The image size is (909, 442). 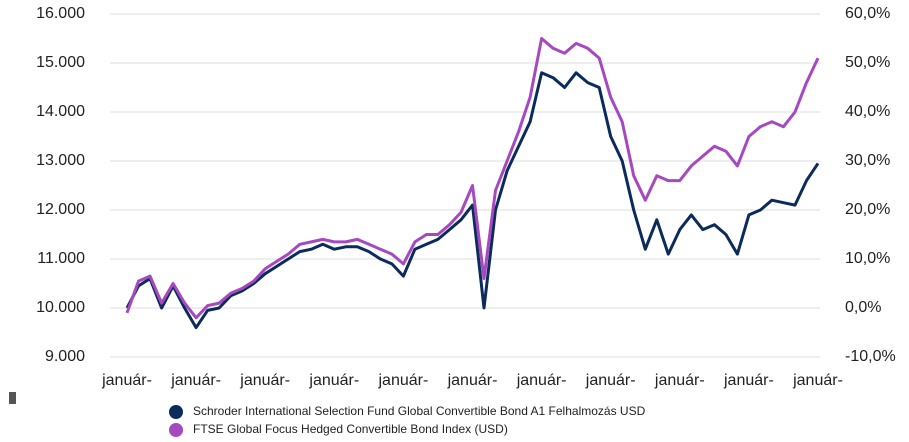 I want to click on y2-tick-label: 10,0%, so click(x=867, y=258).